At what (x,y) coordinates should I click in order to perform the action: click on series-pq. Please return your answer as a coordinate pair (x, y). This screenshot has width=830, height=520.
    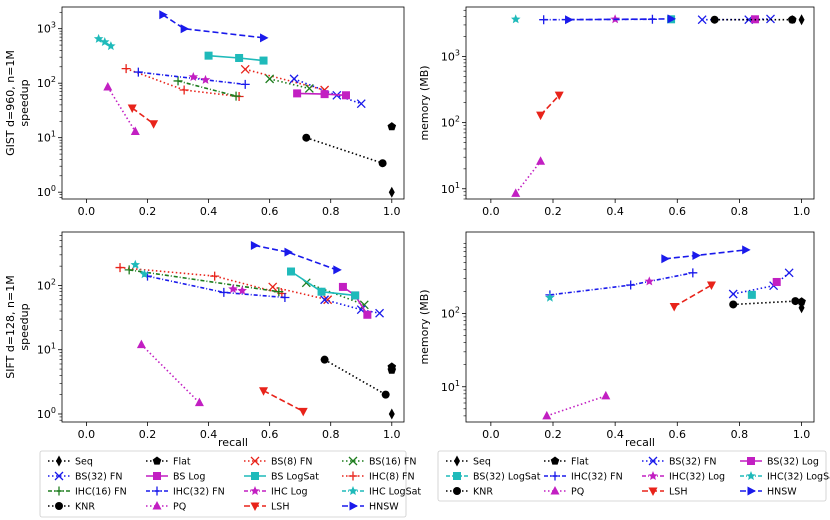
    Looking at the image, I should click on (121, 108).